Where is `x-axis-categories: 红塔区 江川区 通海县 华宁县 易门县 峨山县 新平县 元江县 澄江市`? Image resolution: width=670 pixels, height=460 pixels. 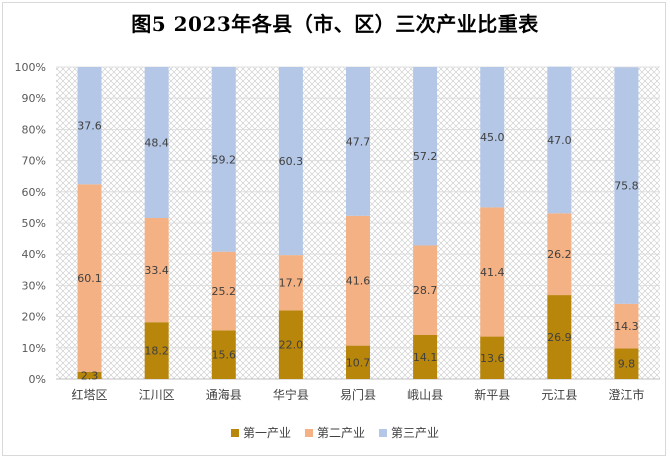
x-axis-categories: 红塔区 江川区 通海县 华宁县 易门县 峨山县 新平县 元江县 澄江市 is located at coordinates (358, 394).